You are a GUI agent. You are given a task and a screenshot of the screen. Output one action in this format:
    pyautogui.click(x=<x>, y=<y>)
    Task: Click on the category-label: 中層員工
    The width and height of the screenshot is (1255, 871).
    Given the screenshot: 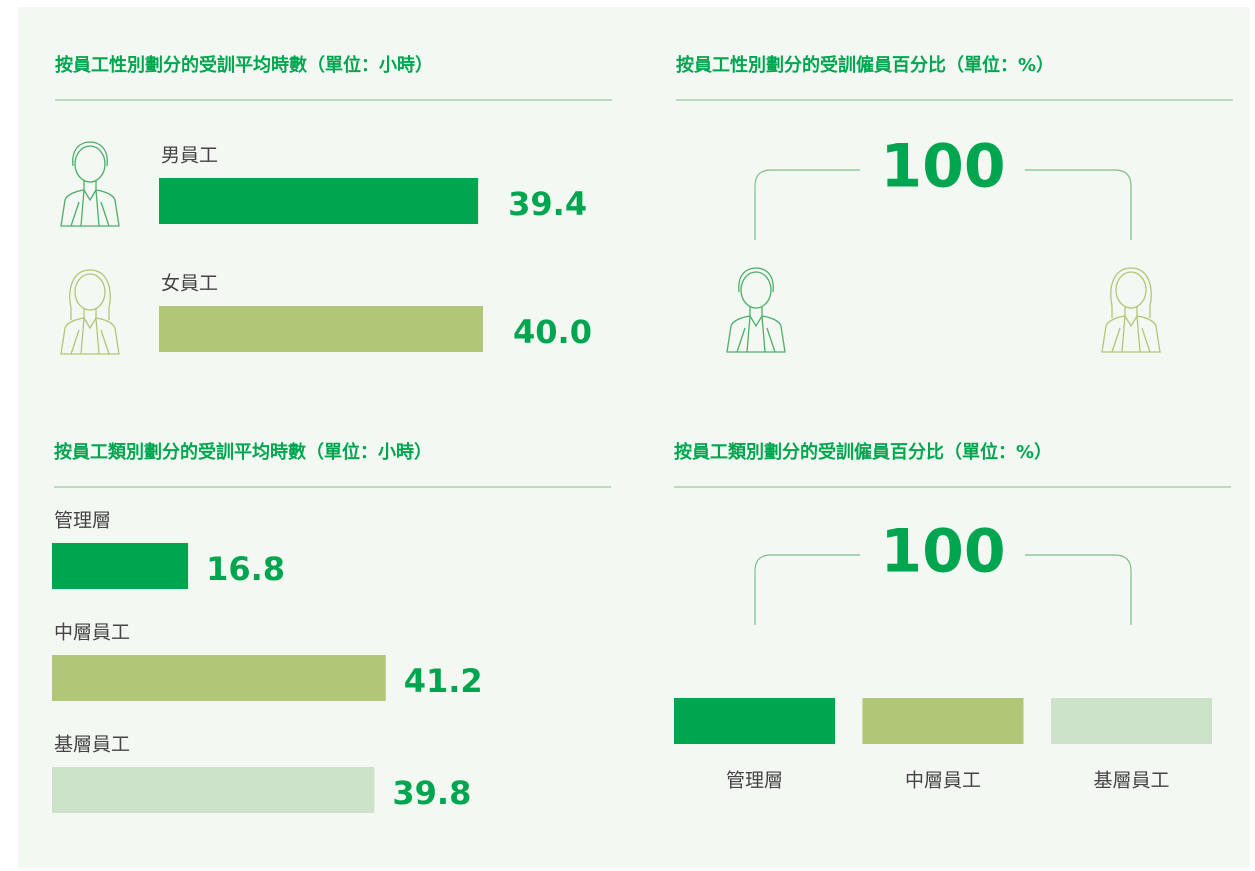 What is the action you would take?
    pyautogui.click(x=943, y=781)
    